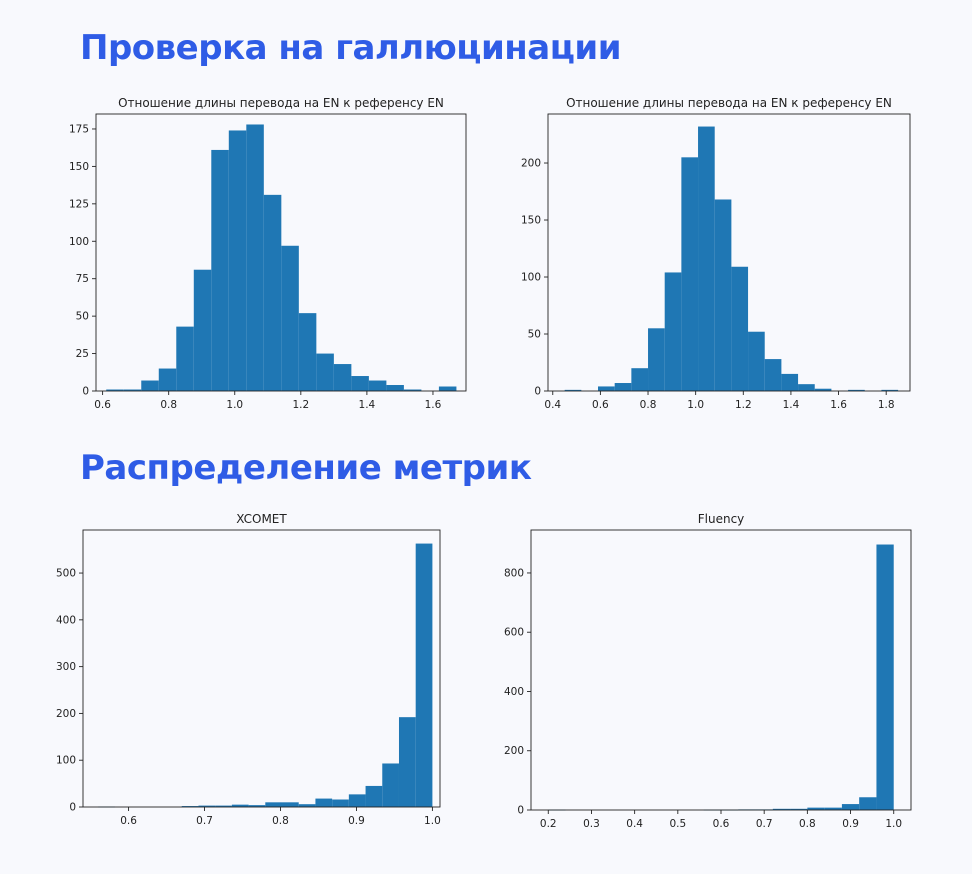  I want to click on y-tick-label: 600, so click(514, 633).